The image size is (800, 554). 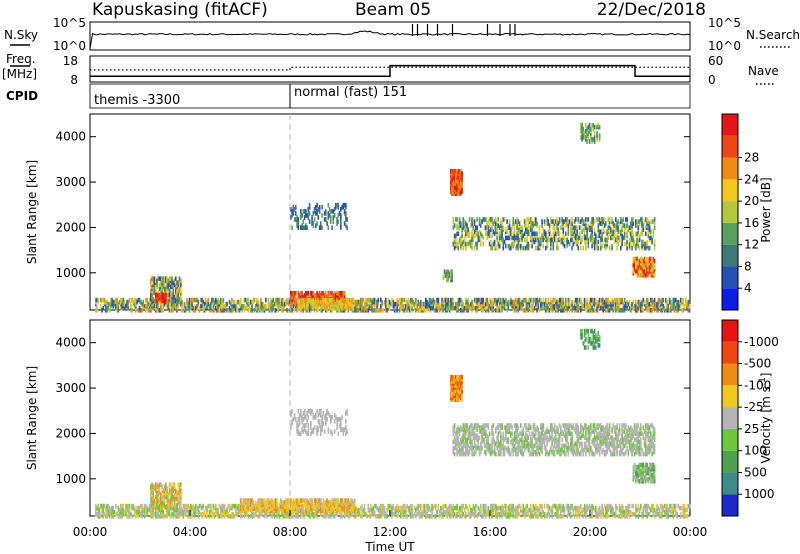 I want to click on power-cell-2071, so click(x=348, y=306).